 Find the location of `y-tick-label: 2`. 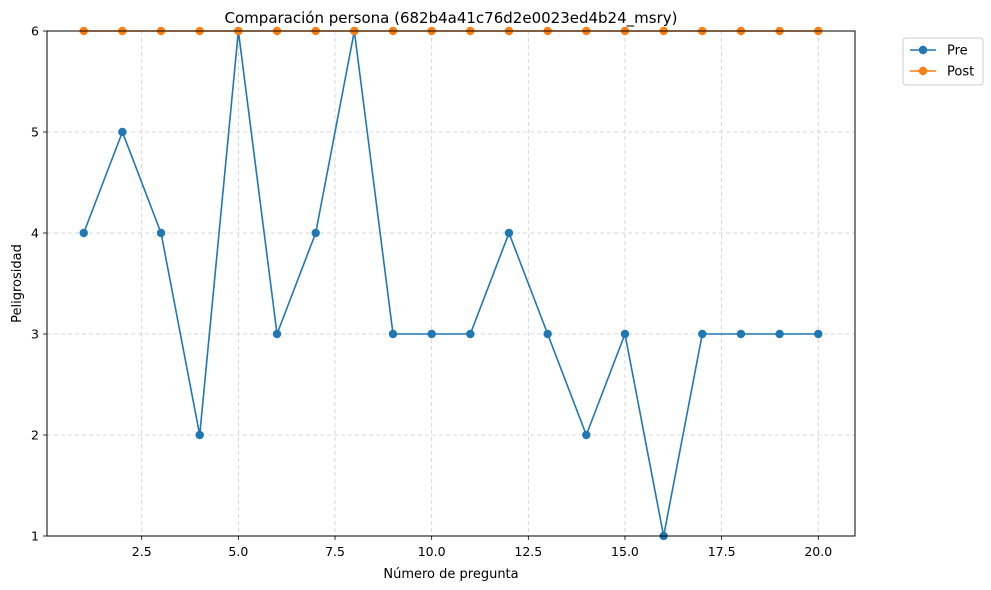

y-tick-label: 2 is located at coordinates (35, 435).